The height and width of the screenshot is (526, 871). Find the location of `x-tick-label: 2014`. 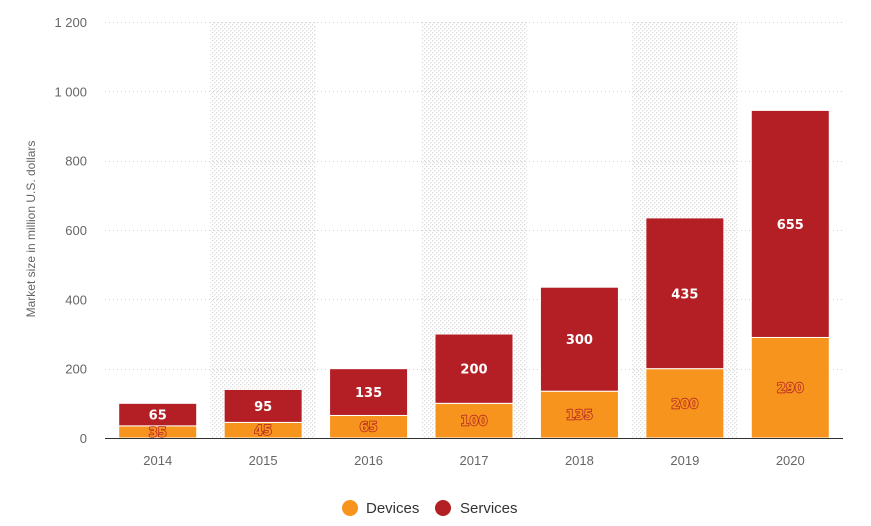

x-tick-label: 2014 is located at coordinates (157, 460).